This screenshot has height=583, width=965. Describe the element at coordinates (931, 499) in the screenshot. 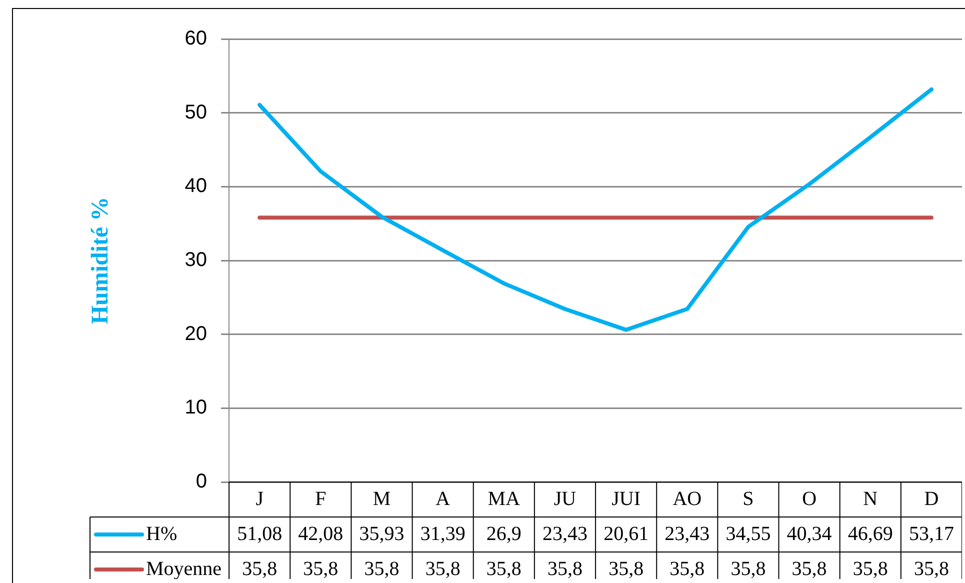

I see `x-tick-label: D` at that location.